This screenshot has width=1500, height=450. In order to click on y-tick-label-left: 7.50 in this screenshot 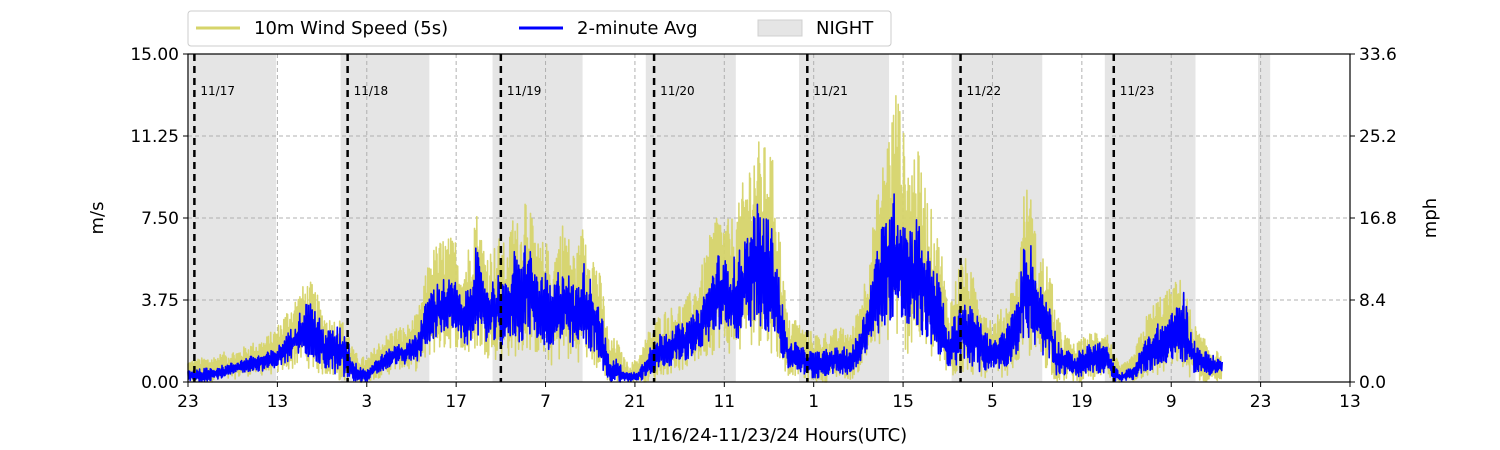, I will do `click(160, 219)`.